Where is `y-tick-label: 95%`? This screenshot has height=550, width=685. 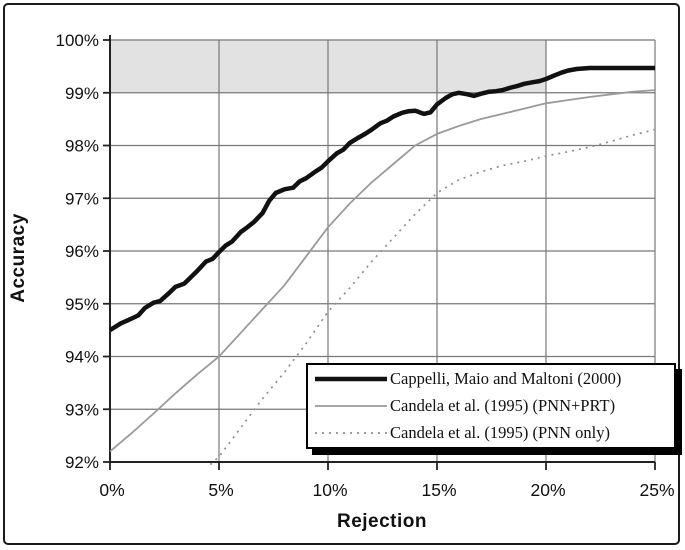
y-tick-label: 95% is located at coordinates (82, 304).